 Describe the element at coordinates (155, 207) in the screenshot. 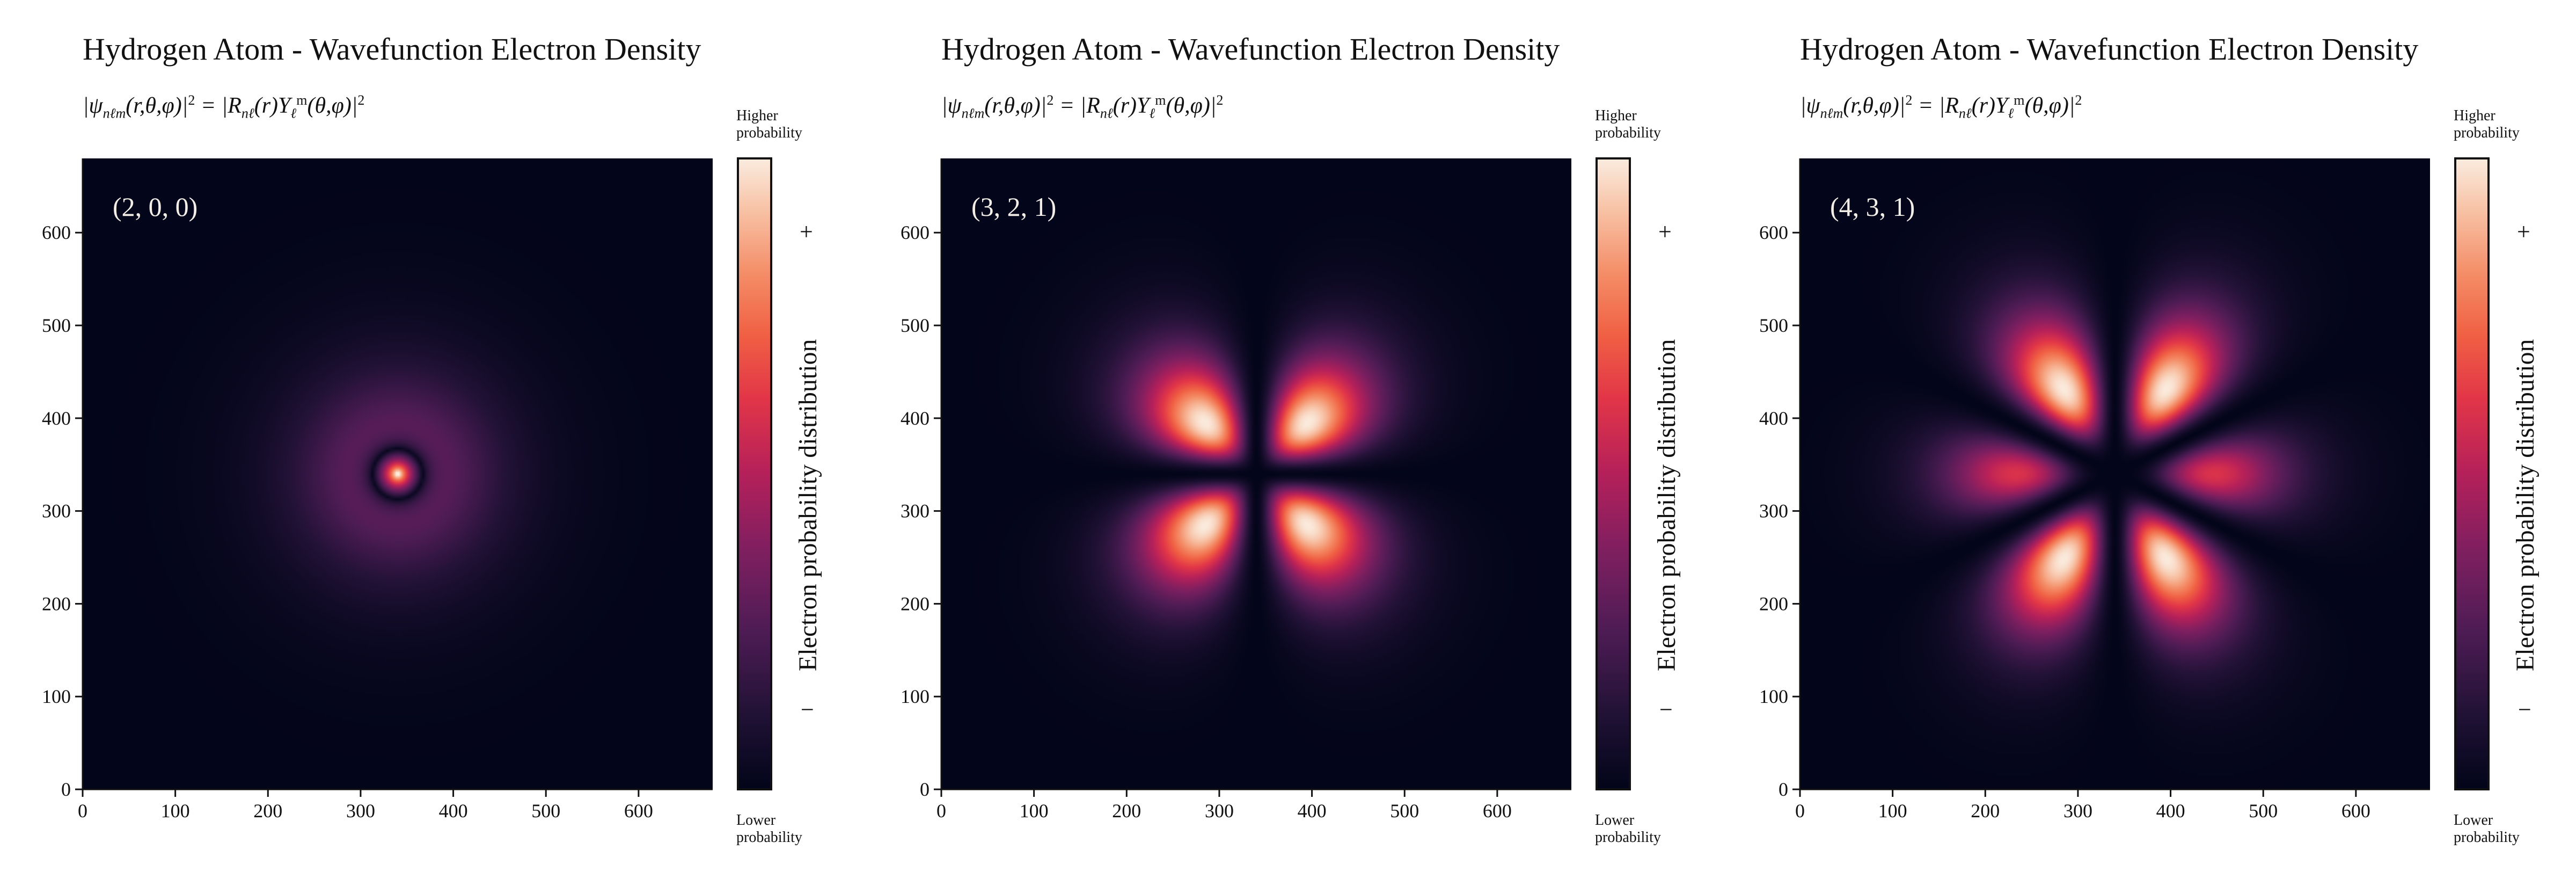

I see `state-label: (2, 0, 0)` at that location.